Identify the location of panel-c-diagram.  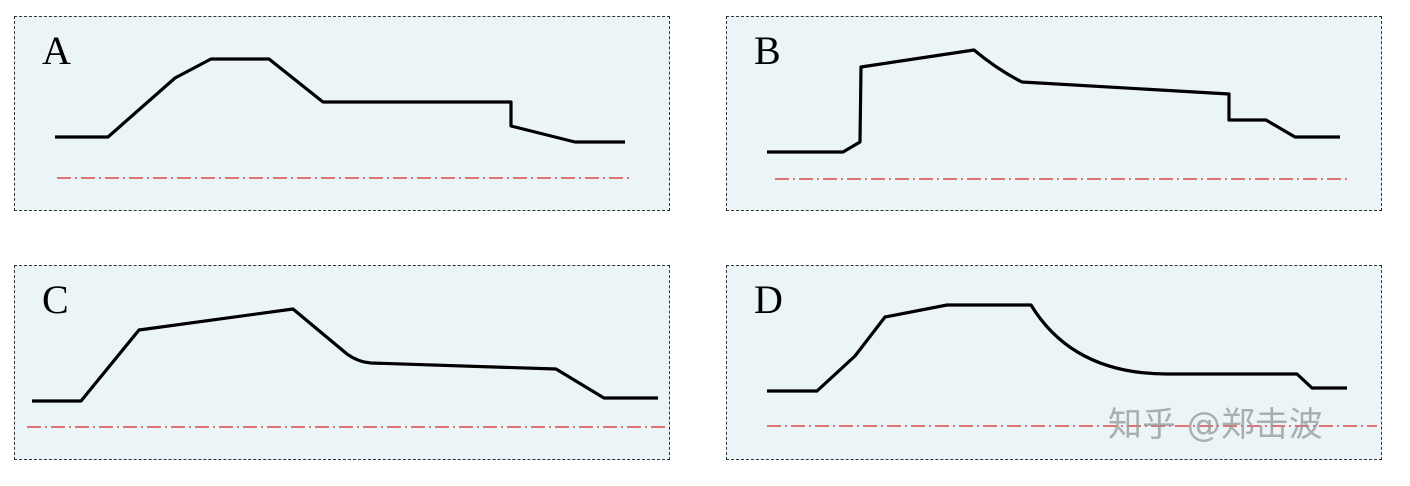
(346, 367).